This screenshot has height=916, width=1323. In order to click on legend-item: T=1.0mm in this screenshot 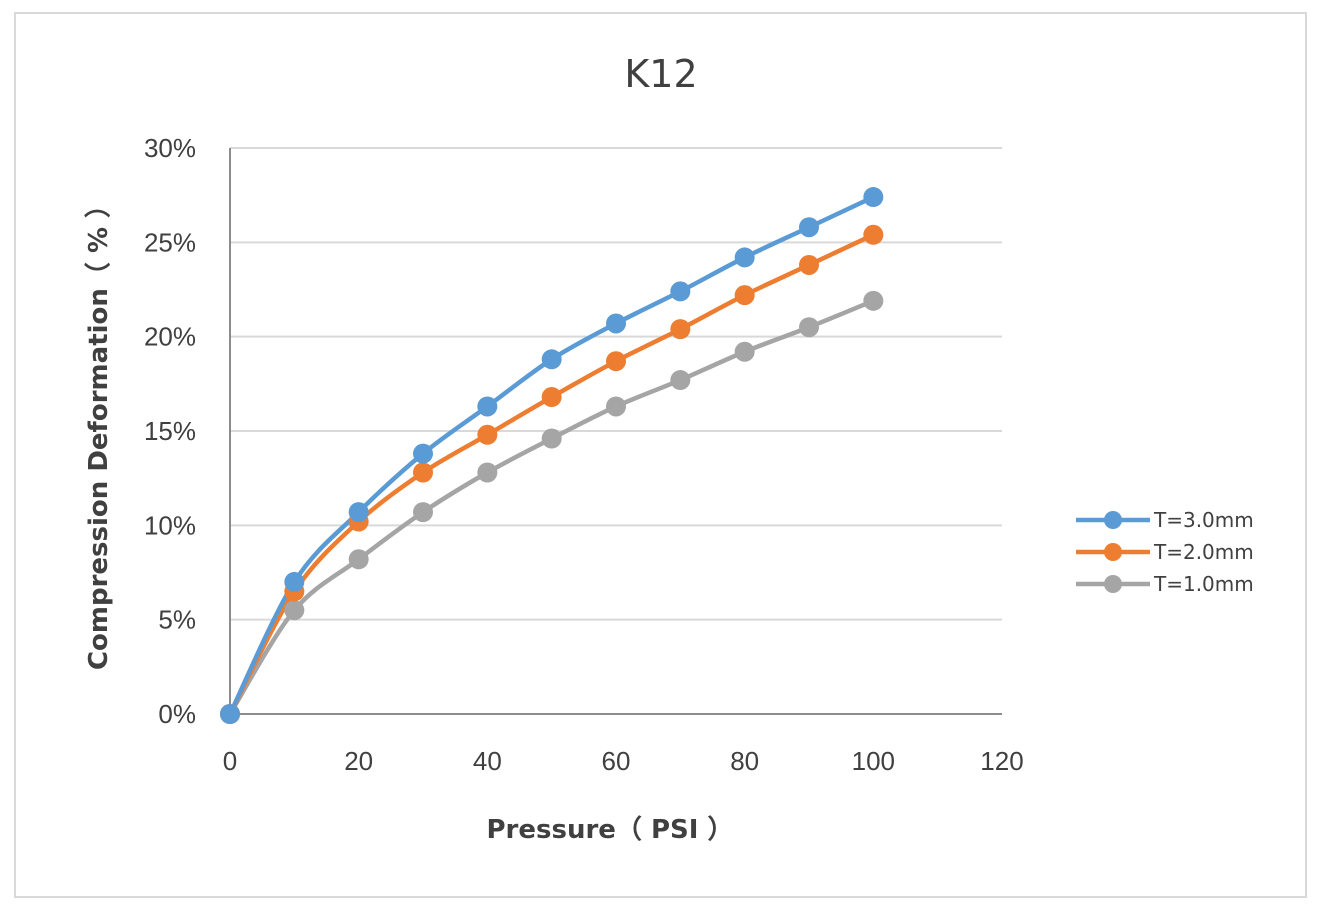, I will do `click(1165, 584)`.